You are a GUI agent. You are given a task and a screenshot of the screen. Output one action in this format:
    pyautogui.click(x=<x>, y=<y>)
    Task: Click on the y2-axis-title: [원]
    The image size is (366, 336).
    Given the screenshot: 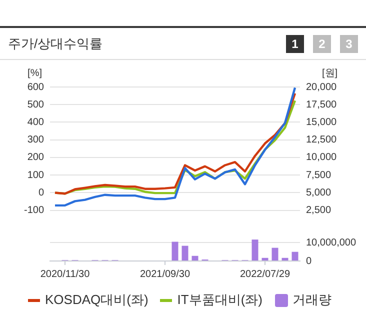 What is the action you would take?
    pyautogui.click(x=330, y=73)
    